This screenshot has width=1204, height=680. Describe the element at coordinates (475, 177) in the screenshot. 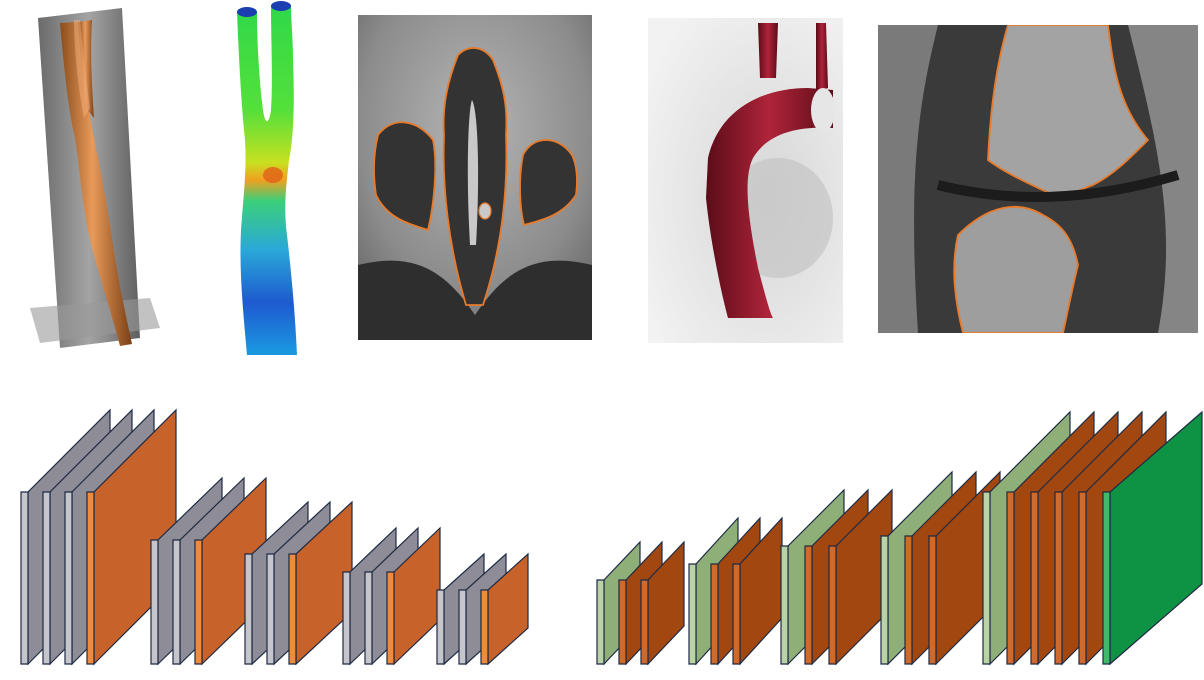

I see `sinus-ct-image` at that location.